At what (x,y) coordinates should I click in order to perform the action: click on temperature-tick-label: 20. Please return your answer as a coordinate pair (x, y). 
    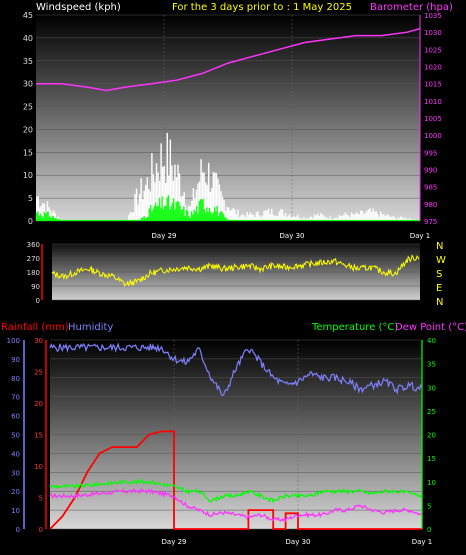
    Looking at the image, I should click on (431, 436).